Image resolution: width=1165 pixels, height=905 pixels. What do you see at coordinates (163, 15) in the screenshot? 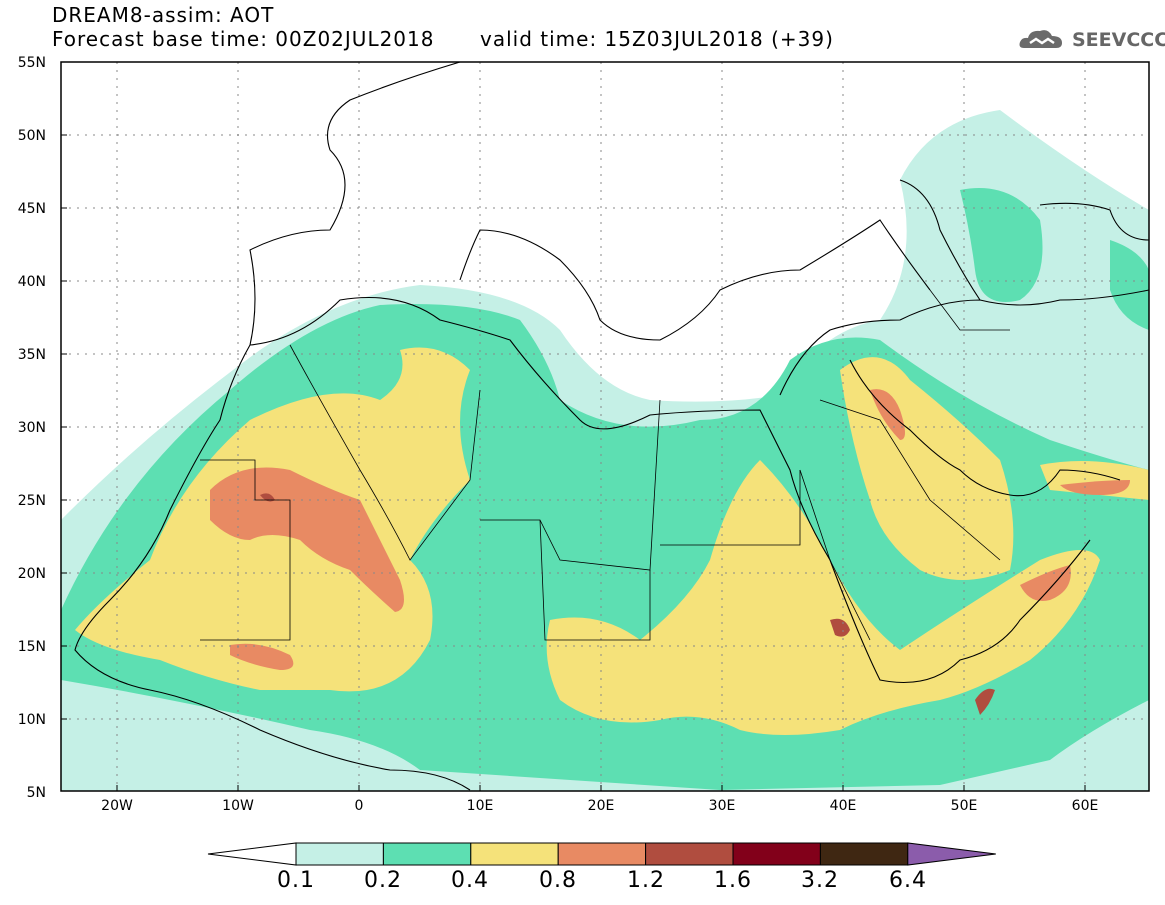
I see `map-title: DREAM8-assim: AOT` at bounding box center [163, 15].